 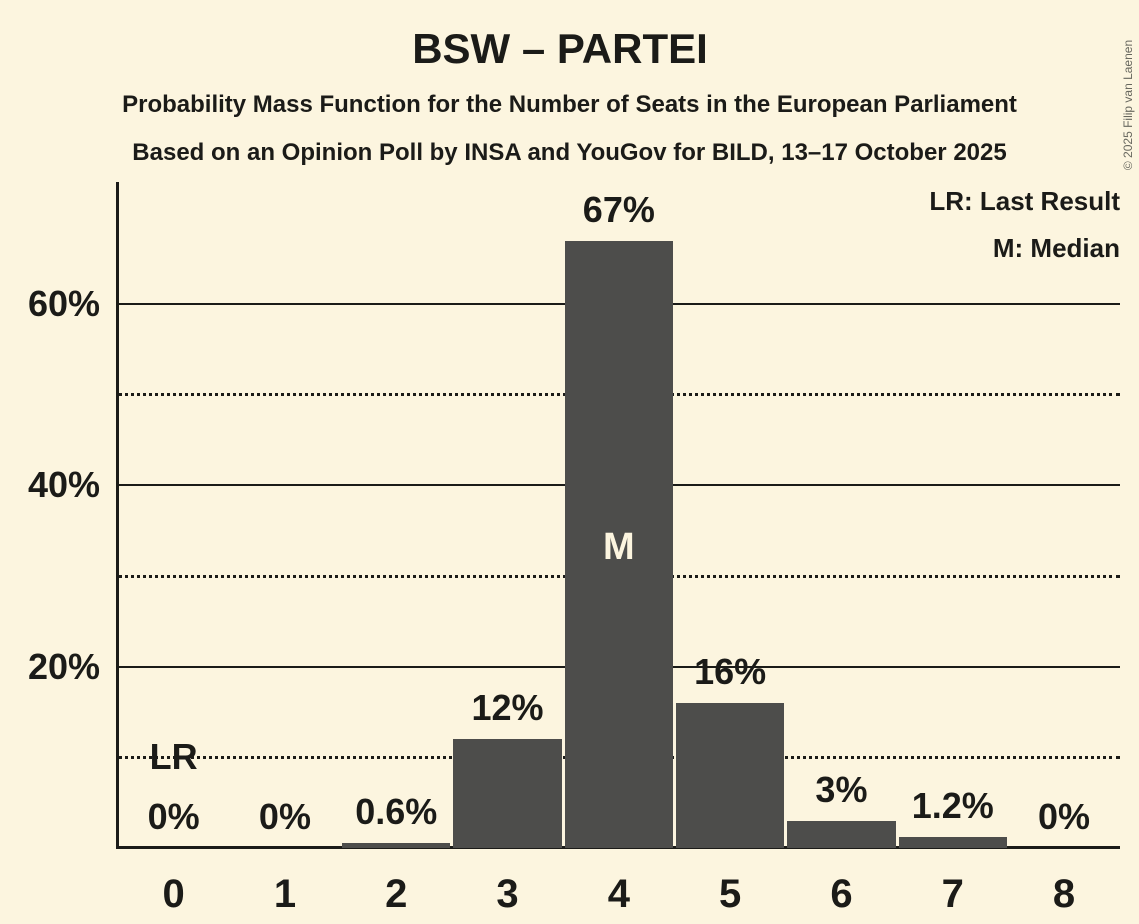 What do you see at coordinates (173, 757) in the screenshot?
I see `last-result-label: LR` at bounding box center [173, 757].